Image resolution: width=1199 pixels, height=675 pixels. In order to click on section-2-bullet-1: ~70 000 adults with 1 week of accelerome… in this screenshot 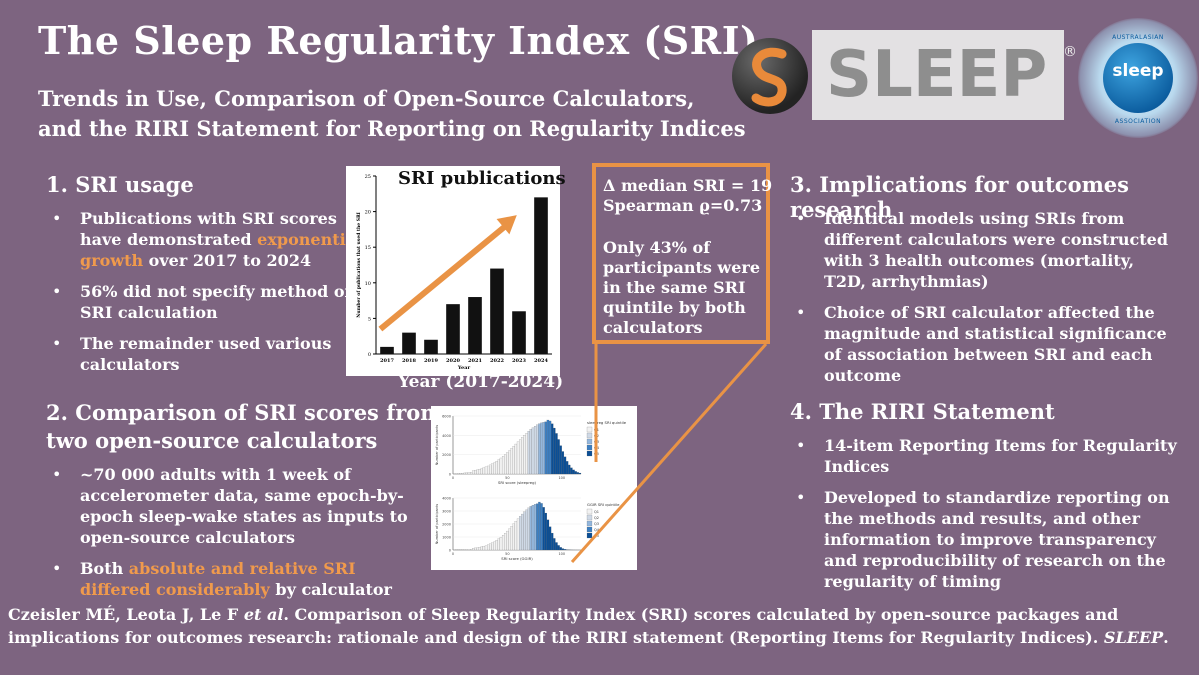, I will do `click(236, 506)`.